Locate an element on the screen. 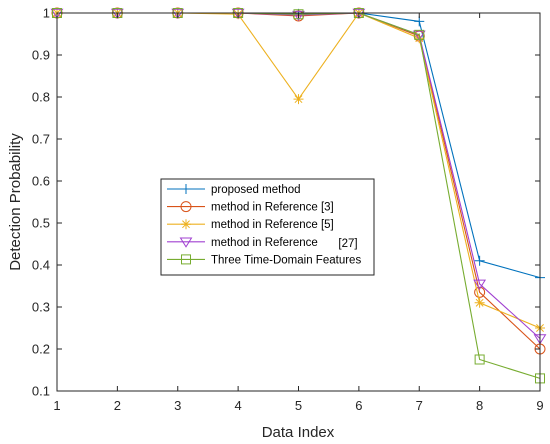 The width and height of the screenshot is (550, 444). y-tick-label: 1 is located at coordinates (46, 13).